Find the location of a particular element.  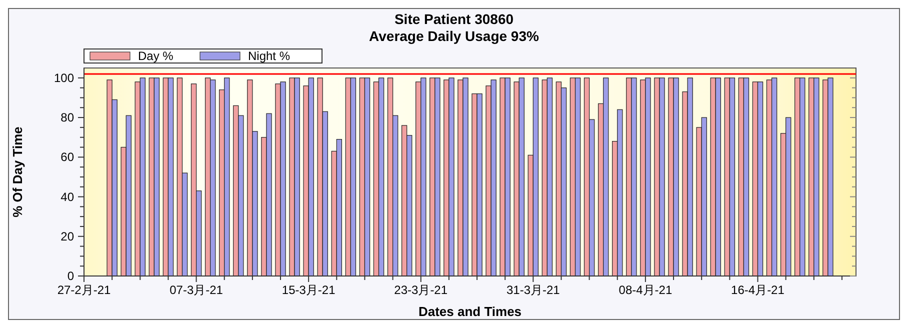

y-tick-label: 0 is located at coordinates (70, 276).